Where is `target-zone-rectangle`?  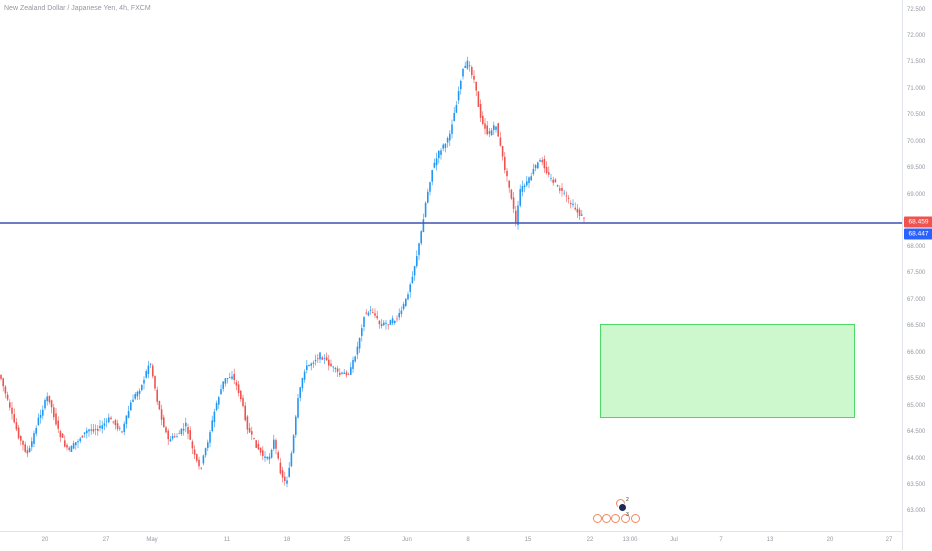
target-zone-rectangle is located at coordinates (727, 371).